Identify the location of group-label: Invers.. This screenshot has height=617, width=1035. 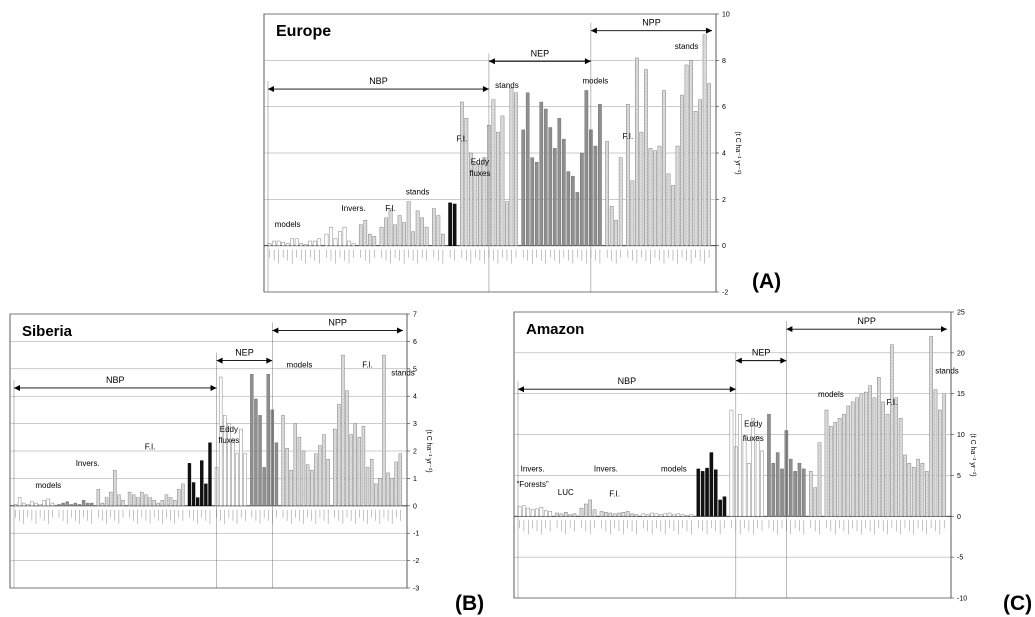
(606, 468).